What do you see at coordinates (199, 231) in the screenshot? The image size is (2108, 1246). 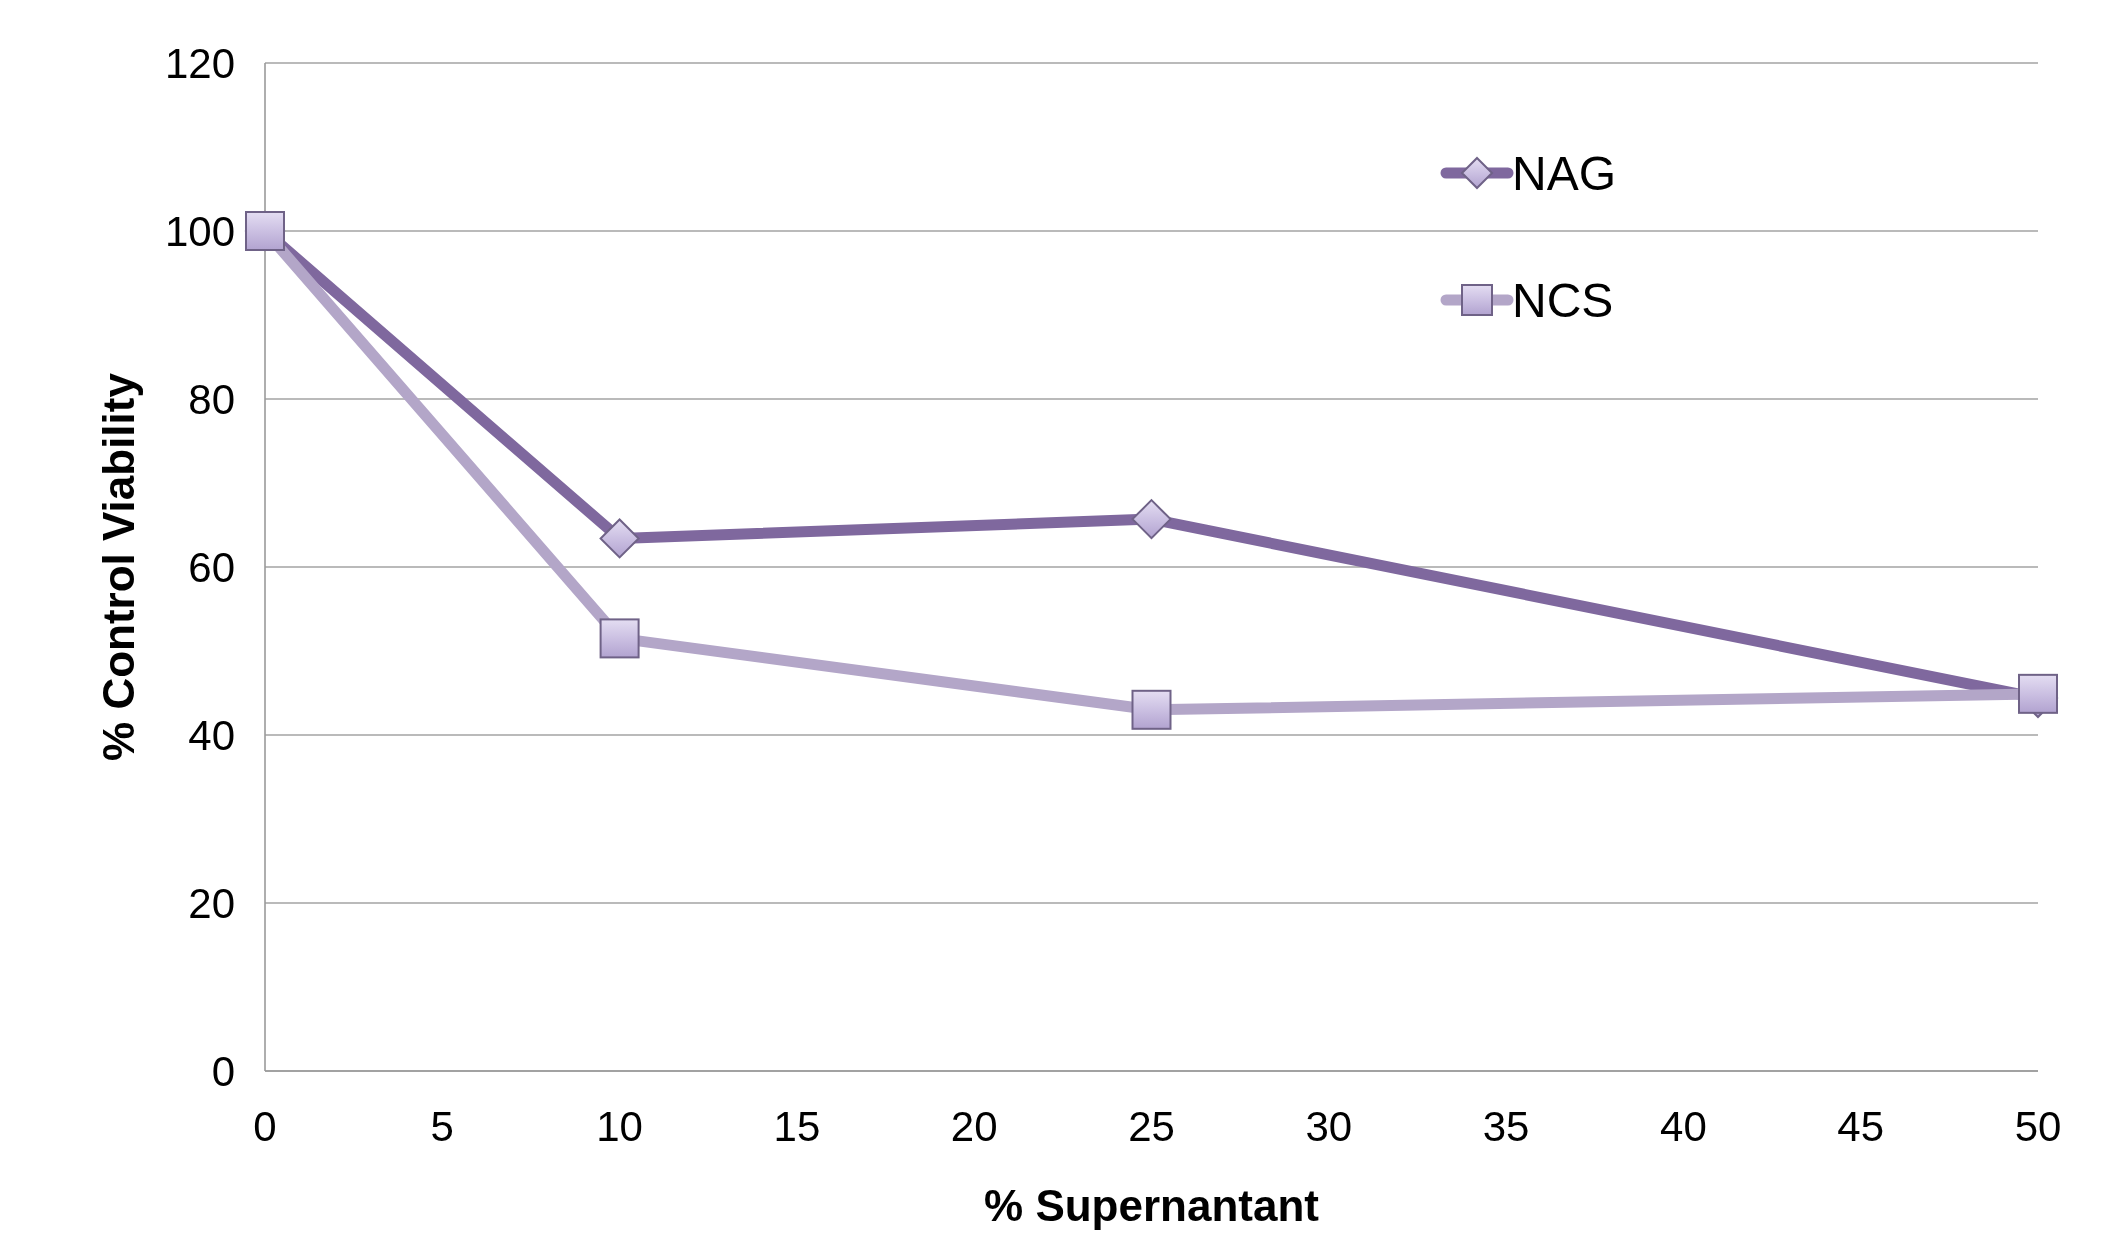 I see `y-tick-label: 100` at bounding box center [199, 231].